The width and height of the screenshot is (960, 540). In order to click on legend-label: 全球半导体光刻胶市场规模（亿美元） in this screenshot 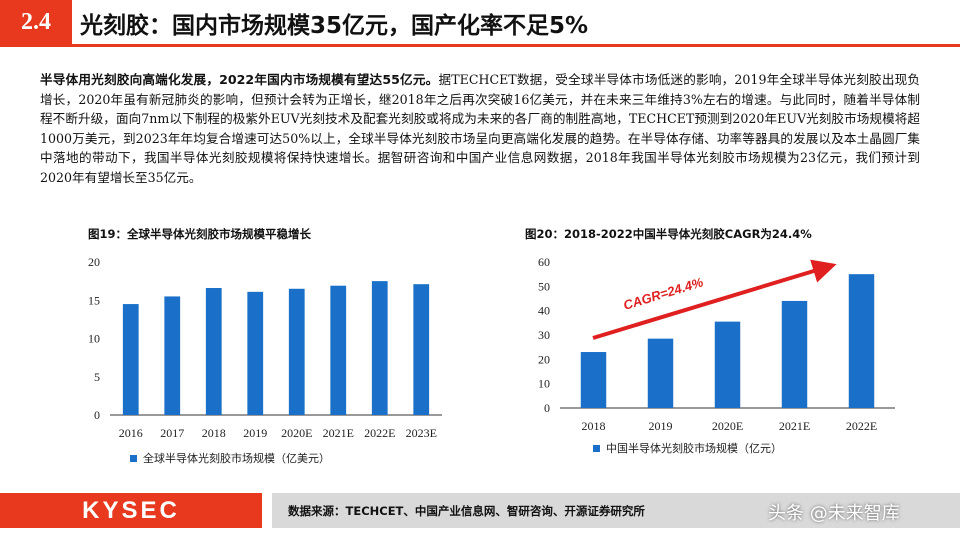, I will do `click(236, 458)`.